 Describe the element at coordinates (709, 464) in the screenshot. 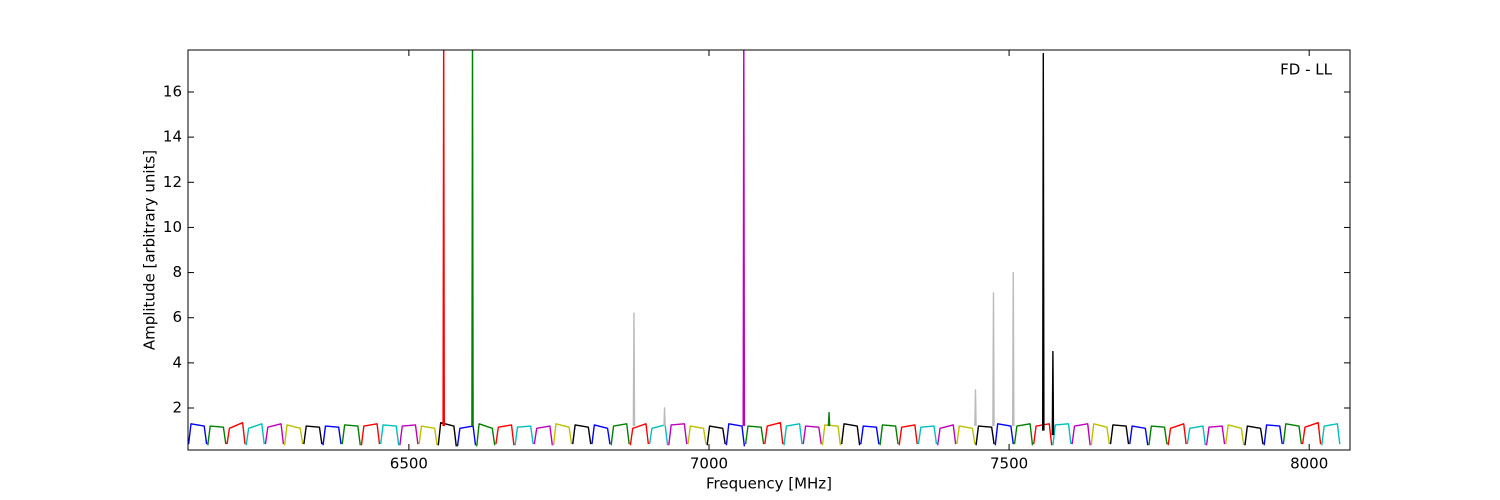

I see `x-tick-label: 7000` at that location.